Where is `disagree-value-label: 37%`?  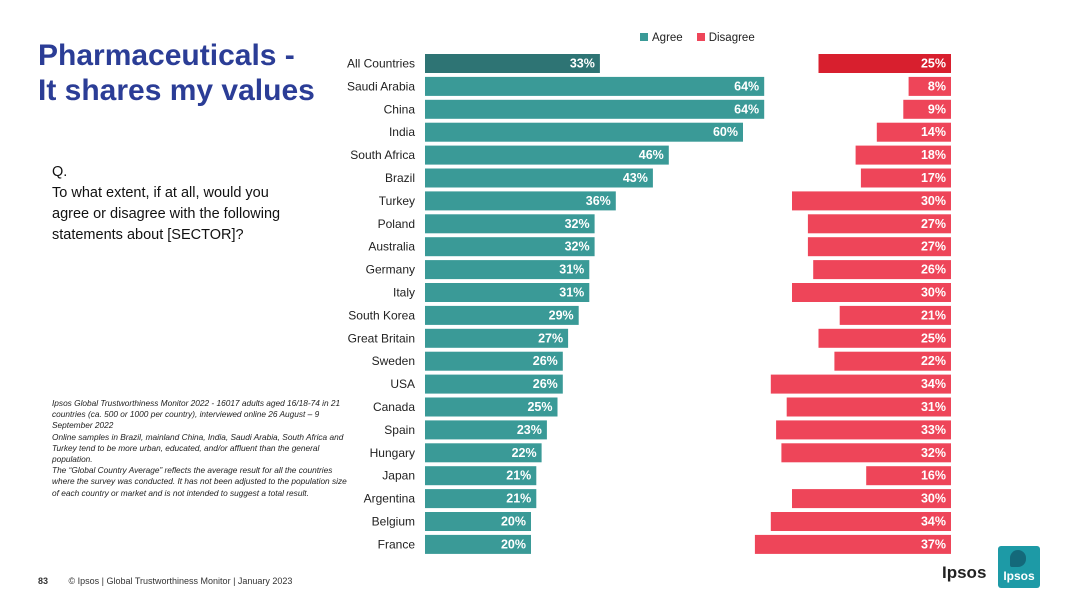 disagree-value-label: 37% is located at coordinates (933, 544).